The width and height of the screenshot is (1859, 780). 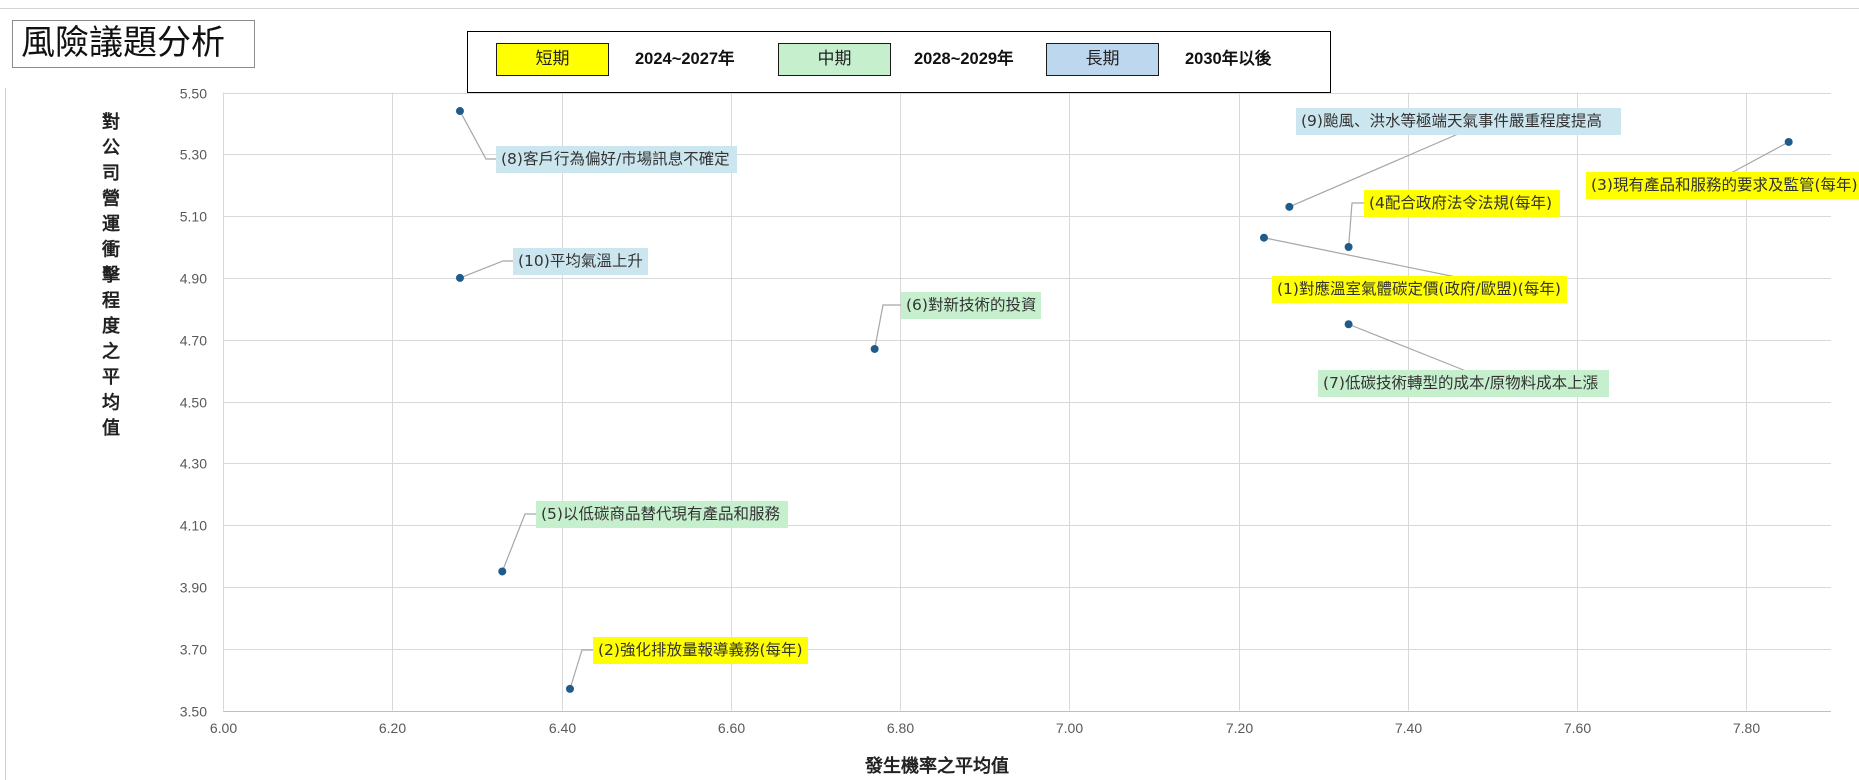 I want to click on y-tick-label: 3.90, so click(x=193, y=588).